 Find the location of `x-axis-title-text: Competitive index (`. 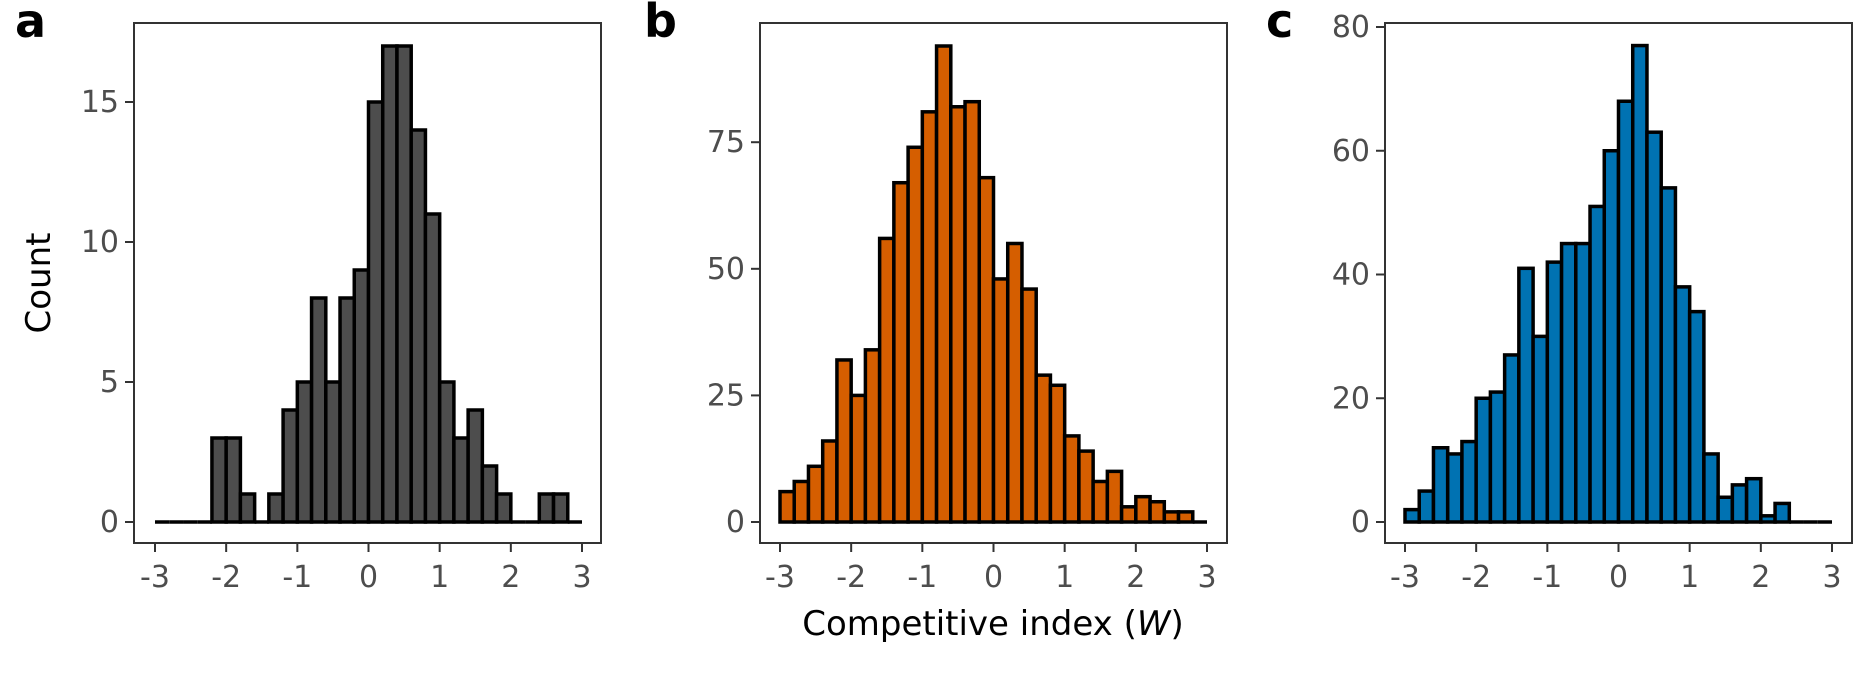

x-axis-title-text: Competitive index ( is located at coordinates (969, 624).